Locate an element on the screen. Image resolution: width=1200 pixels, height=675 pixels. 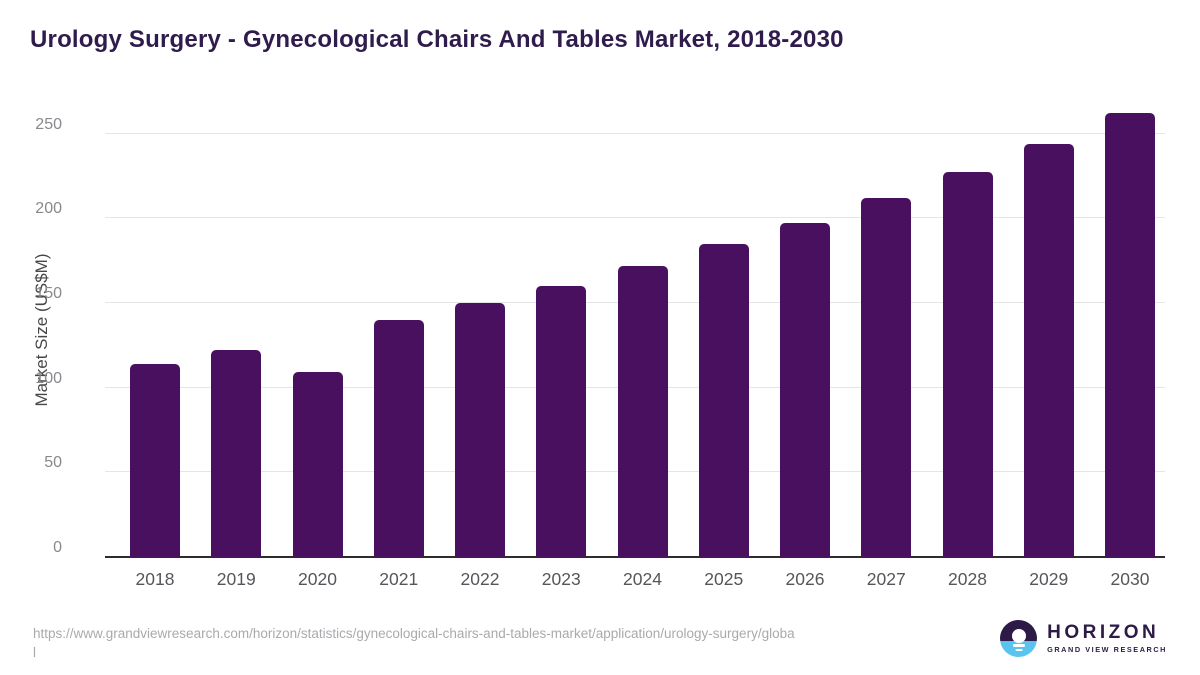
bar-2025 is located at coordinates (723, 400).